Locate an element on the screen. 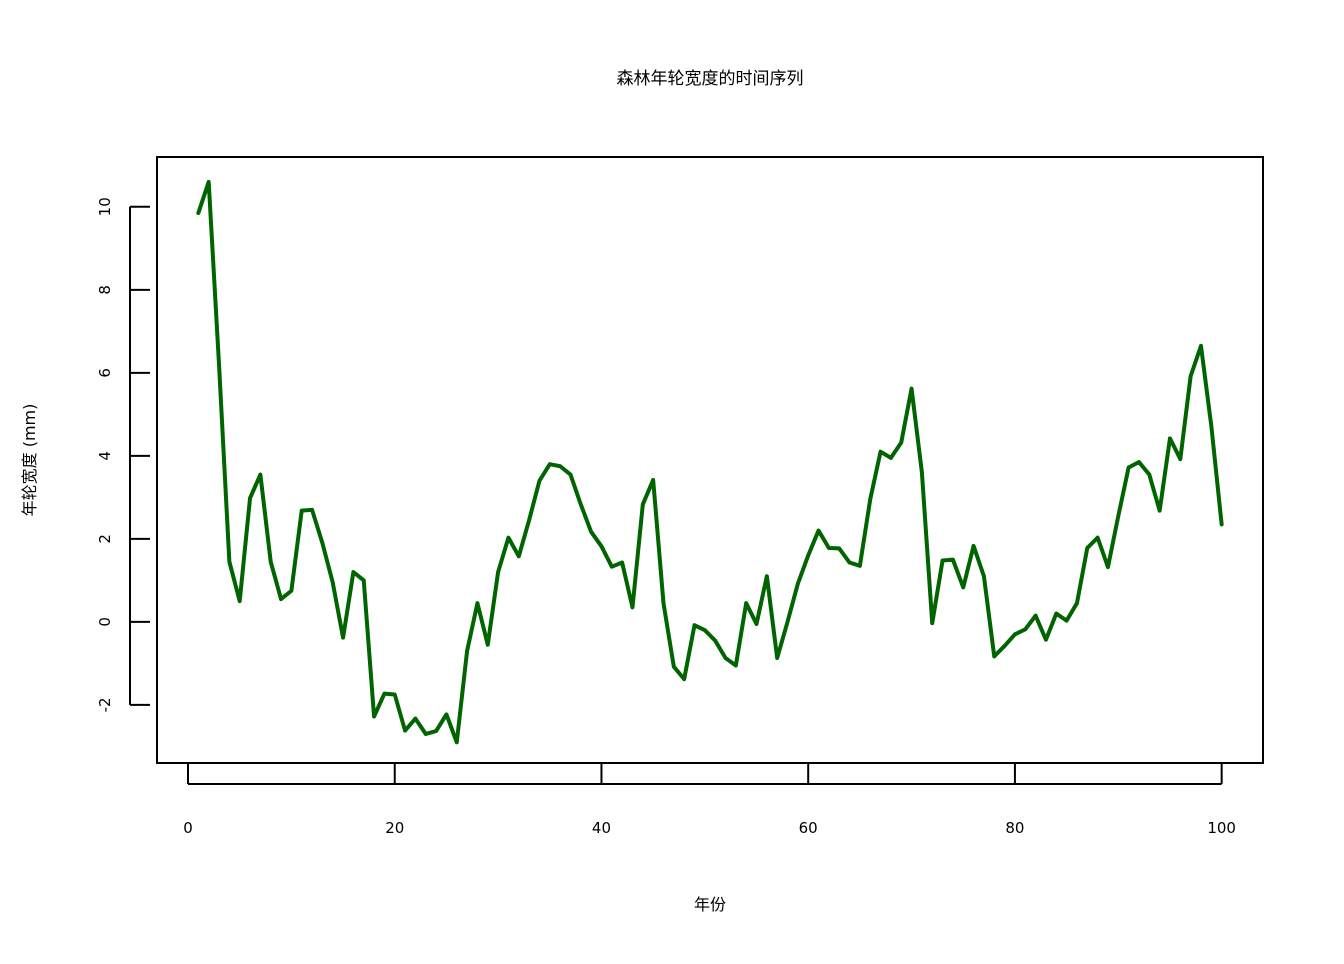 Image resolution: width=1344 pixels, height=964 pixels. x-axis: 0 20 40 60 80 100 is located at coordinates (709, 800).